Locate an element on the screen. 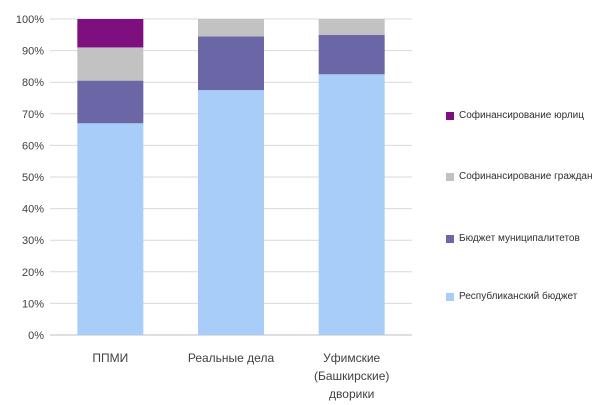 Image resolution: width=616 pixels, height=405 pixels. legend-item: Бюджет муниципалитетов is located at coordinates (527, 238).